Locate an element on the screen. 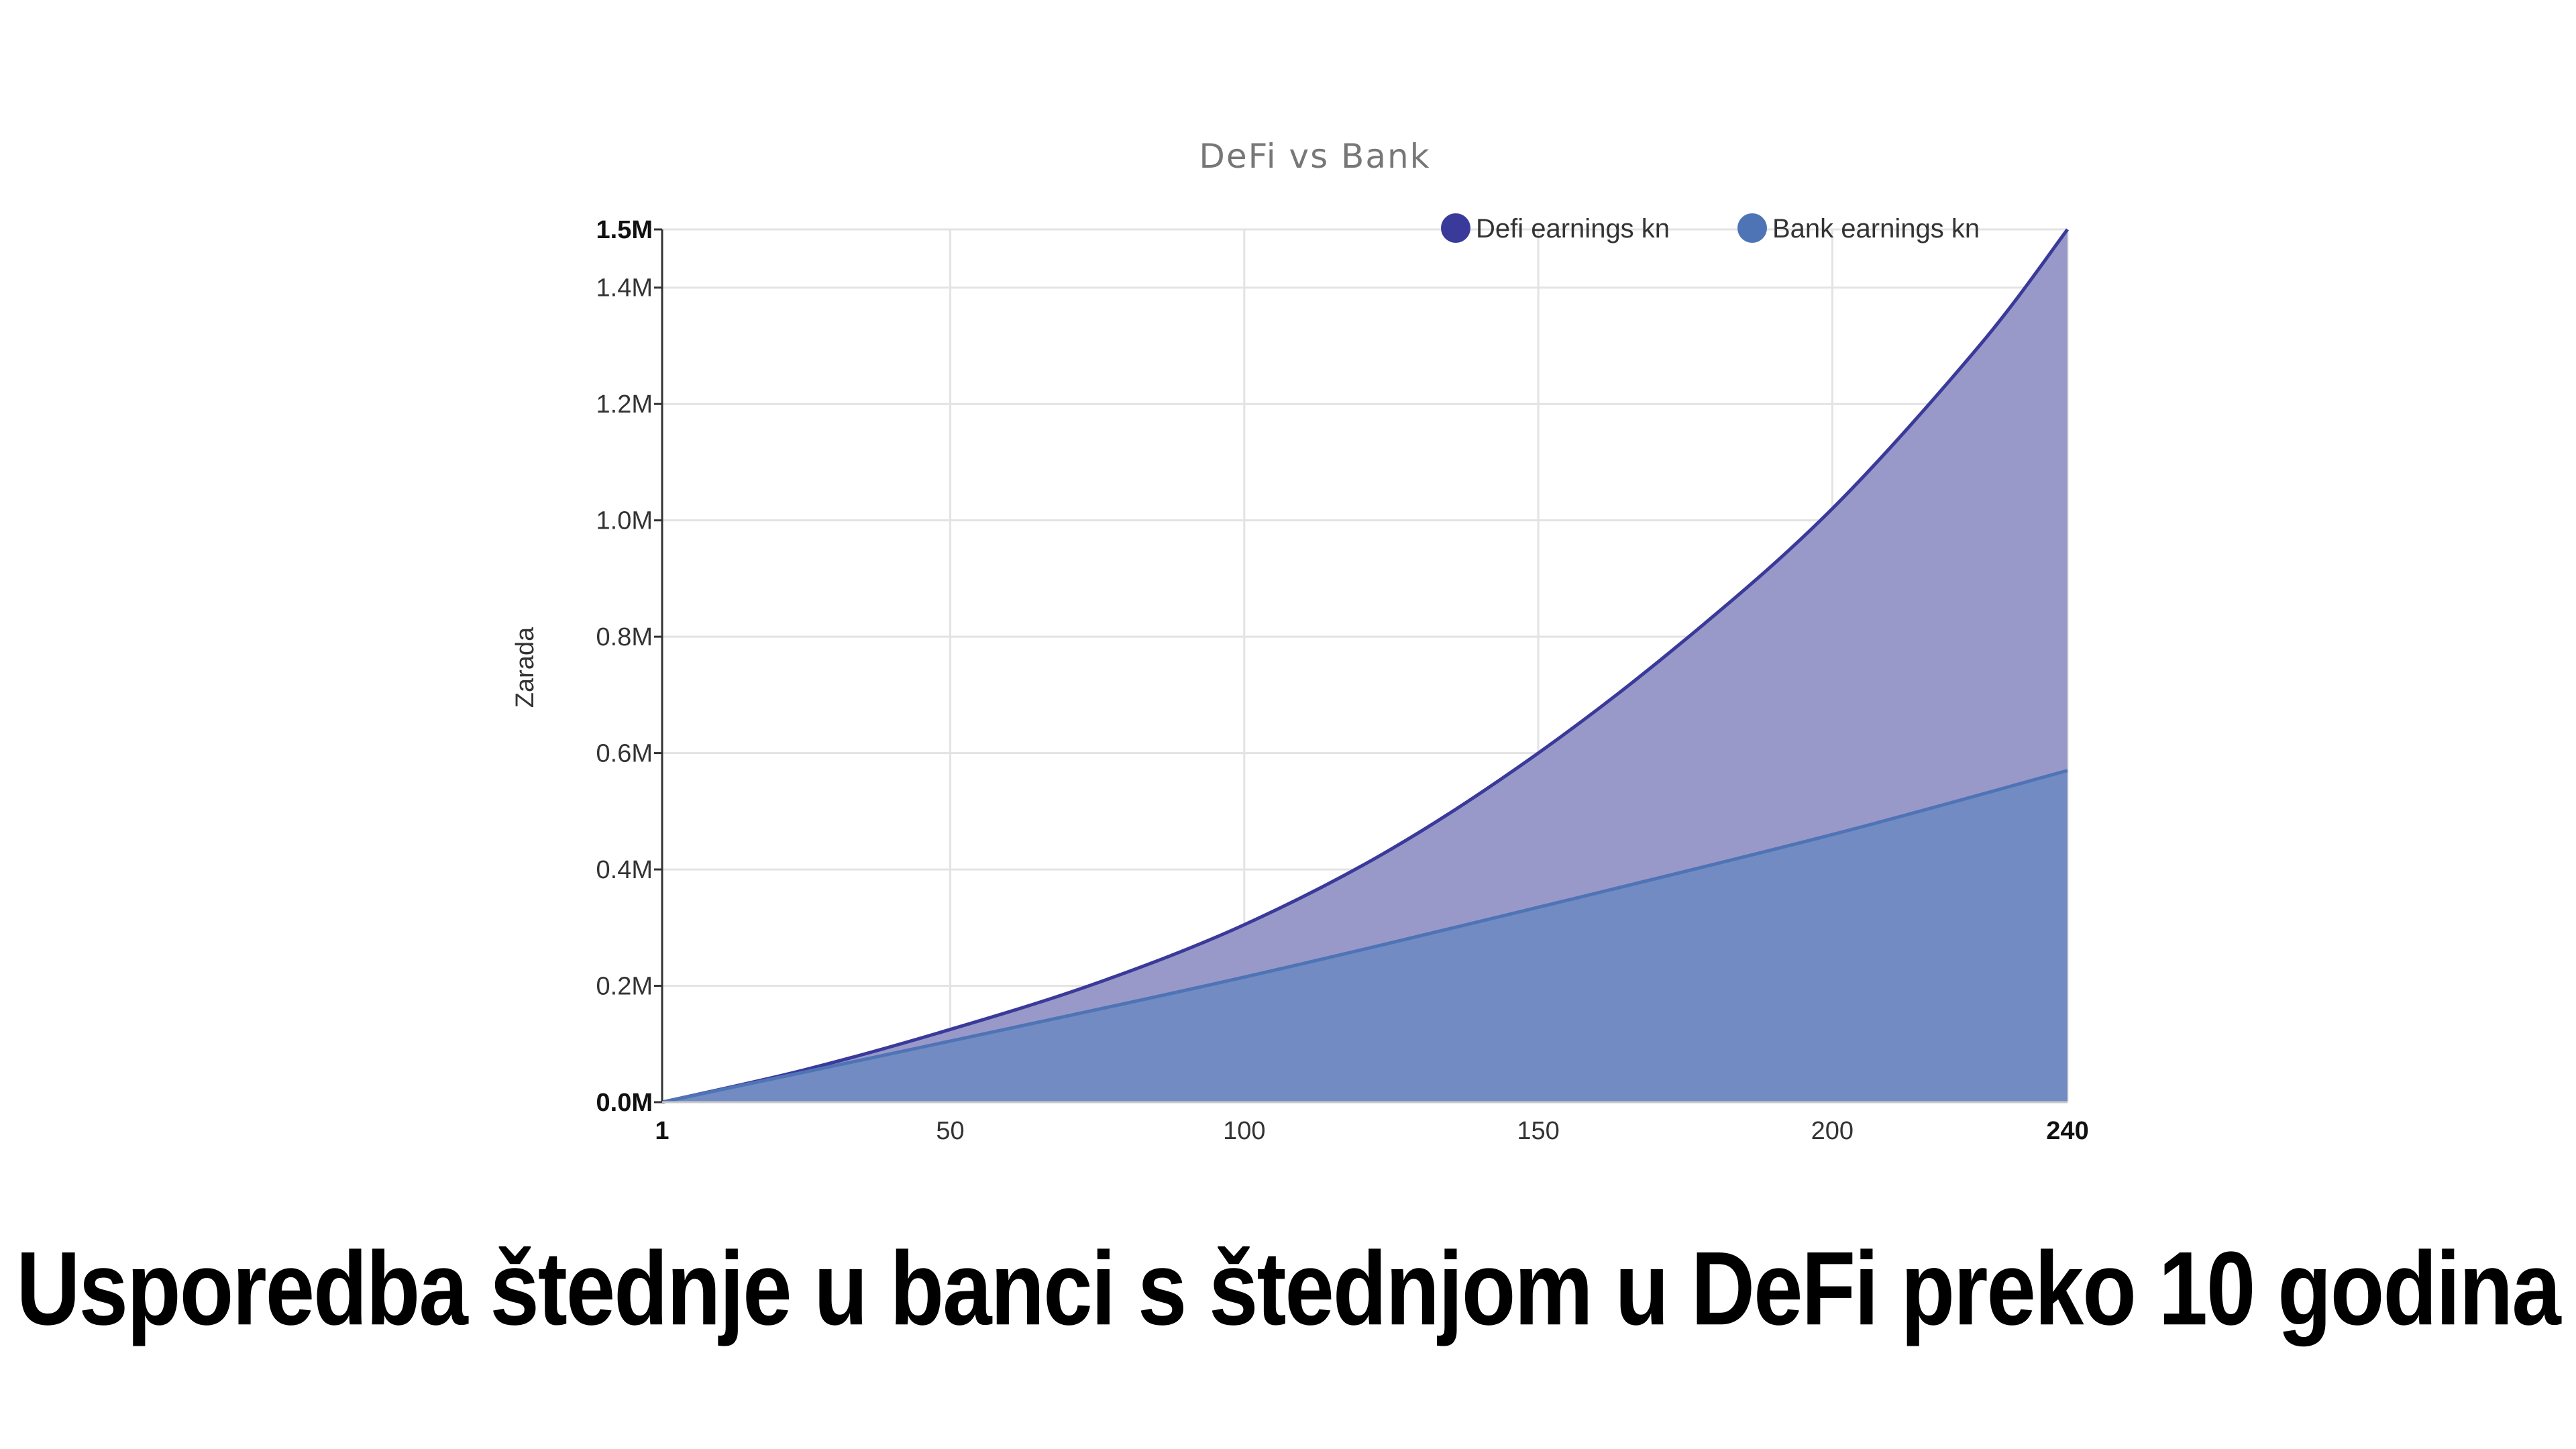  chart-title: DeFi vs Bank is located at coordinates (1314, 156).